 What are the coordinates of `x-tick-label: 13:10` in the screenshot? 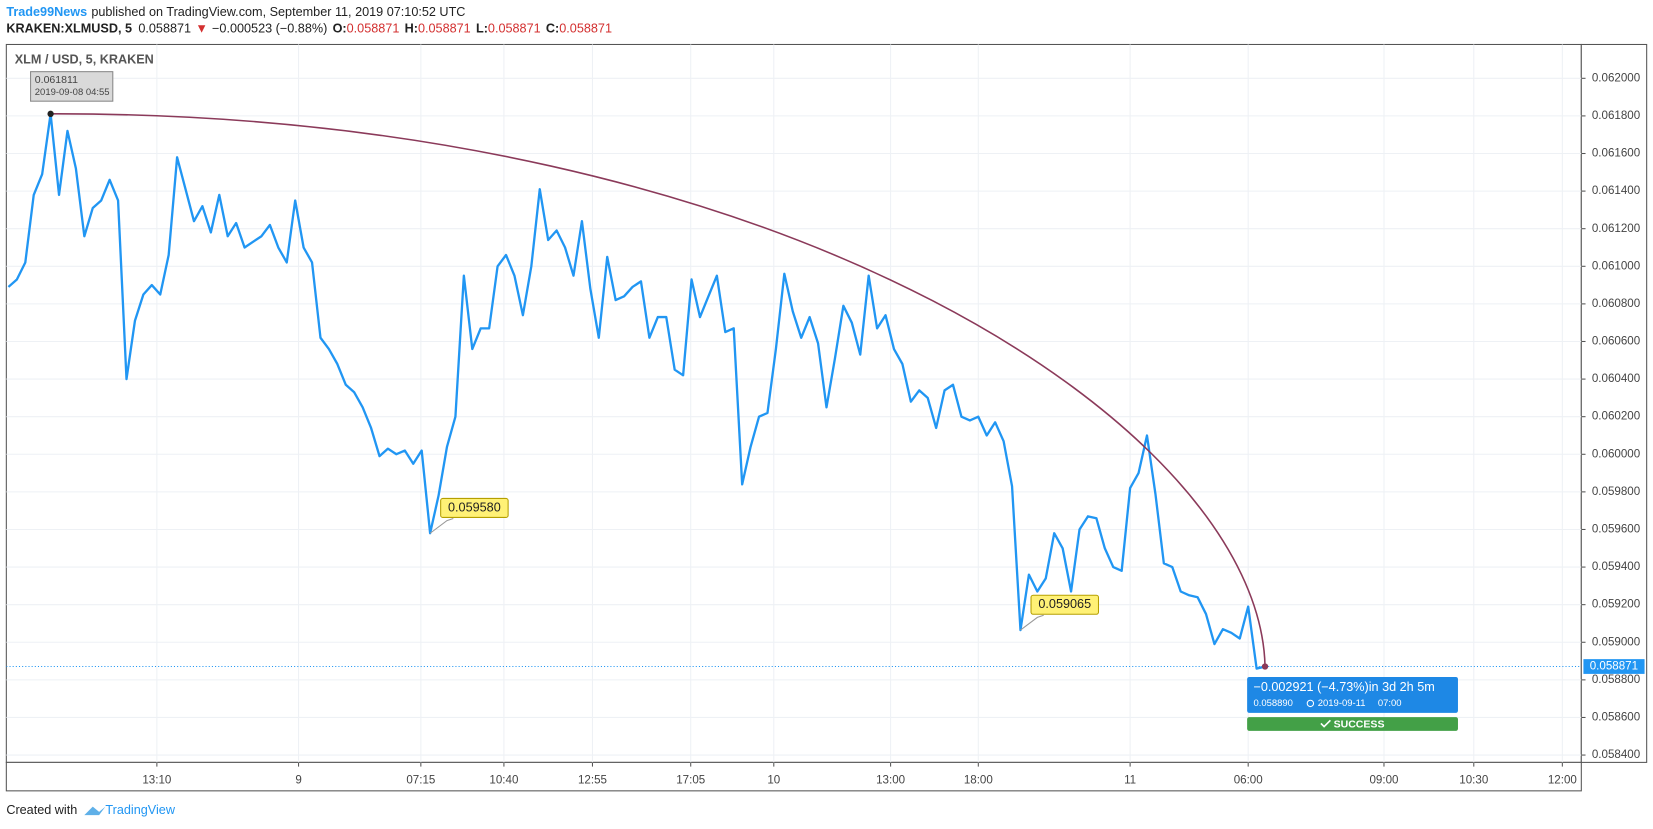 It's located at (156, 780).